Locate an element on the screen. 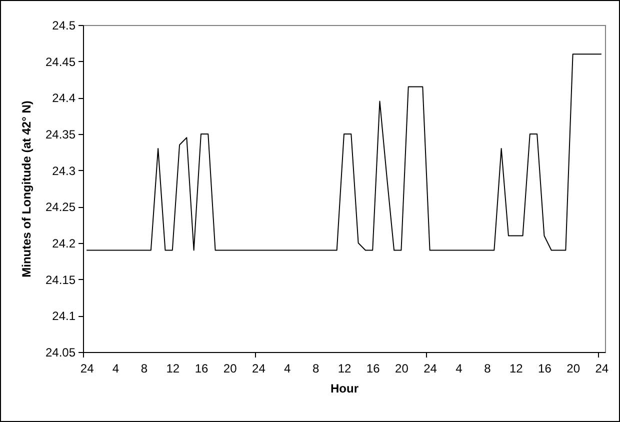  y-tick-label: 24.1 is located at coordinates (64, 316).